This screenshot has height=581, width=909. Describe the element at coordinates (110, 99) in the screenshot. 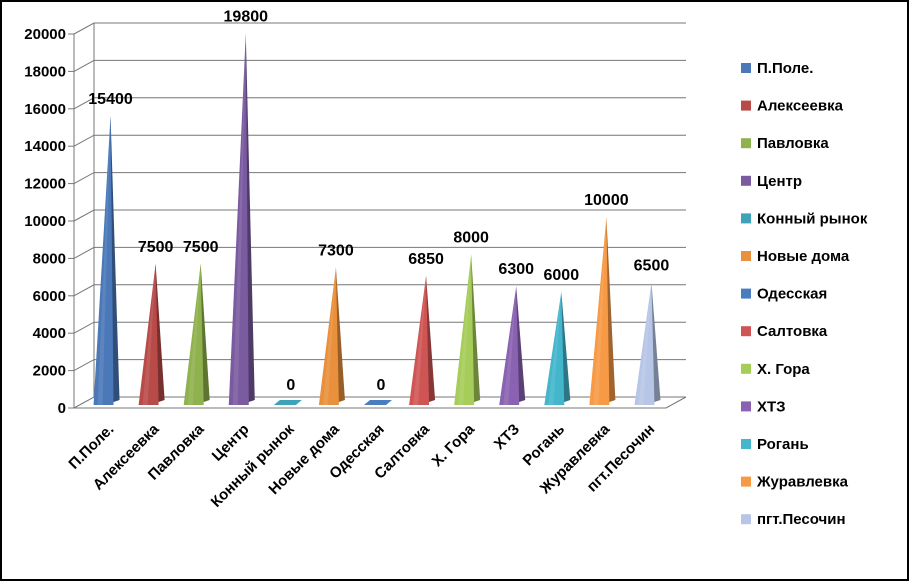

I see `data-label: 15400` at that location.